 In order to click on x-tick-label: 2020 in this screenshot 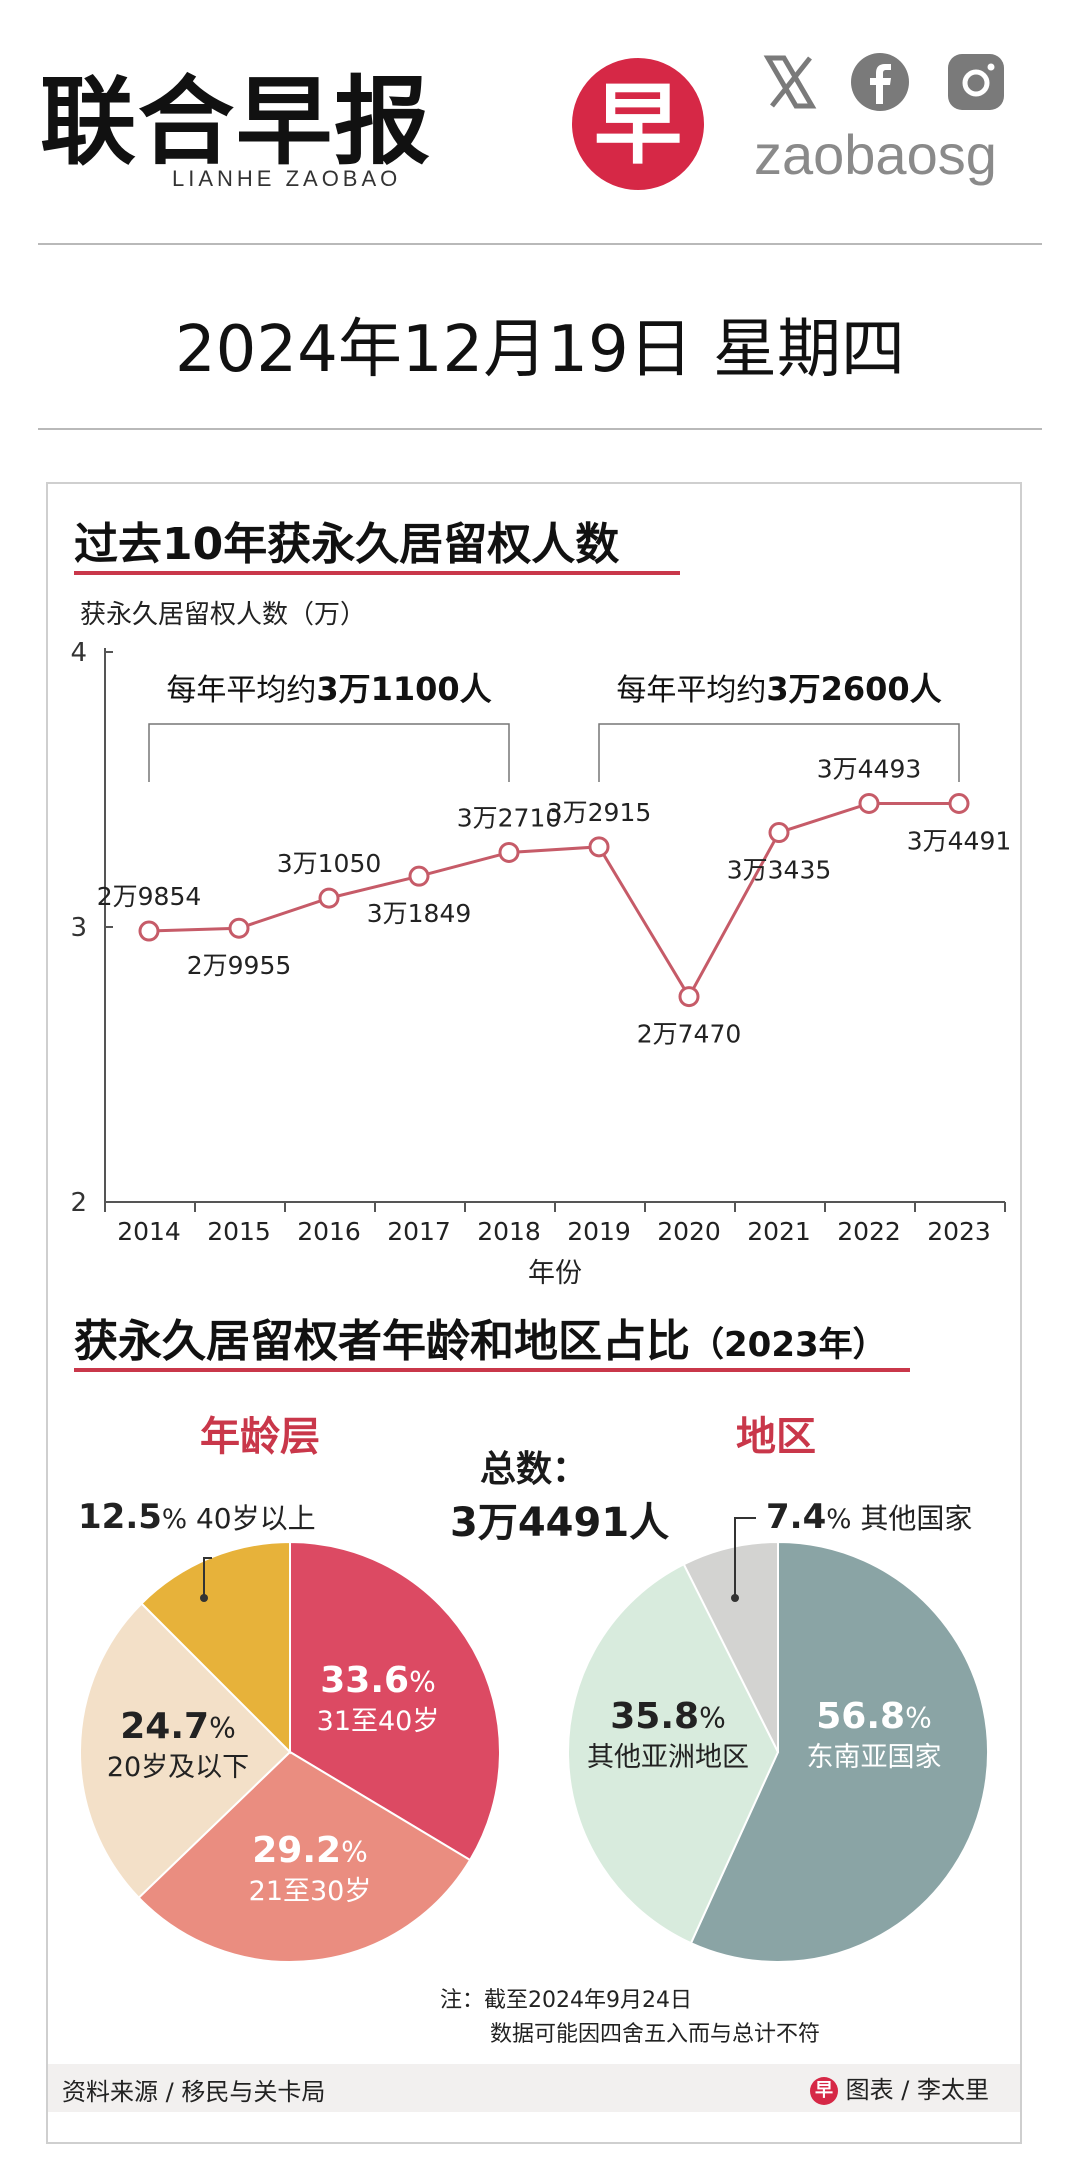, I will do `click(689, 1231)`.